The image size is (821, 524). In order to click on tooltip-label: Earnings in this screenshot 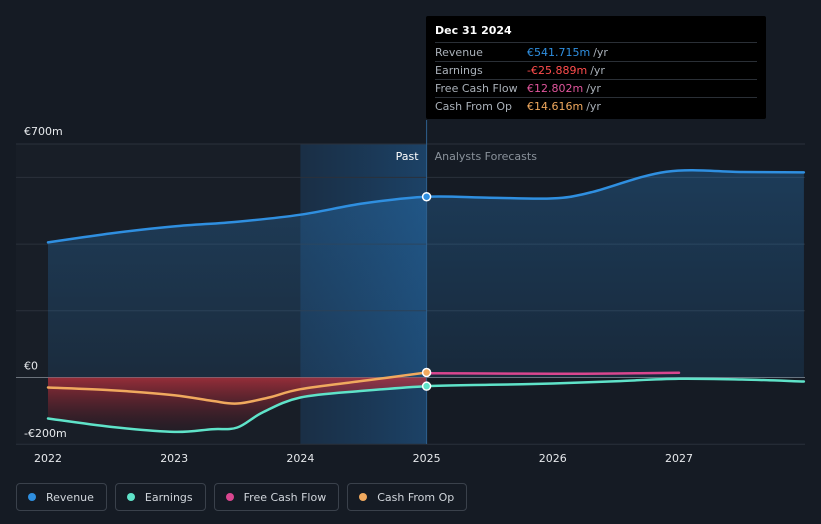, I will do `click(459, 70)`.